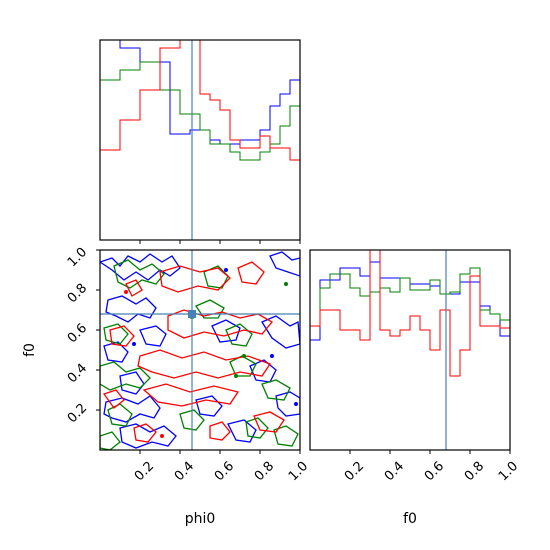 This screenshot has width=550, height=550. I want to click on hist-f0-series, so click(410, 349).